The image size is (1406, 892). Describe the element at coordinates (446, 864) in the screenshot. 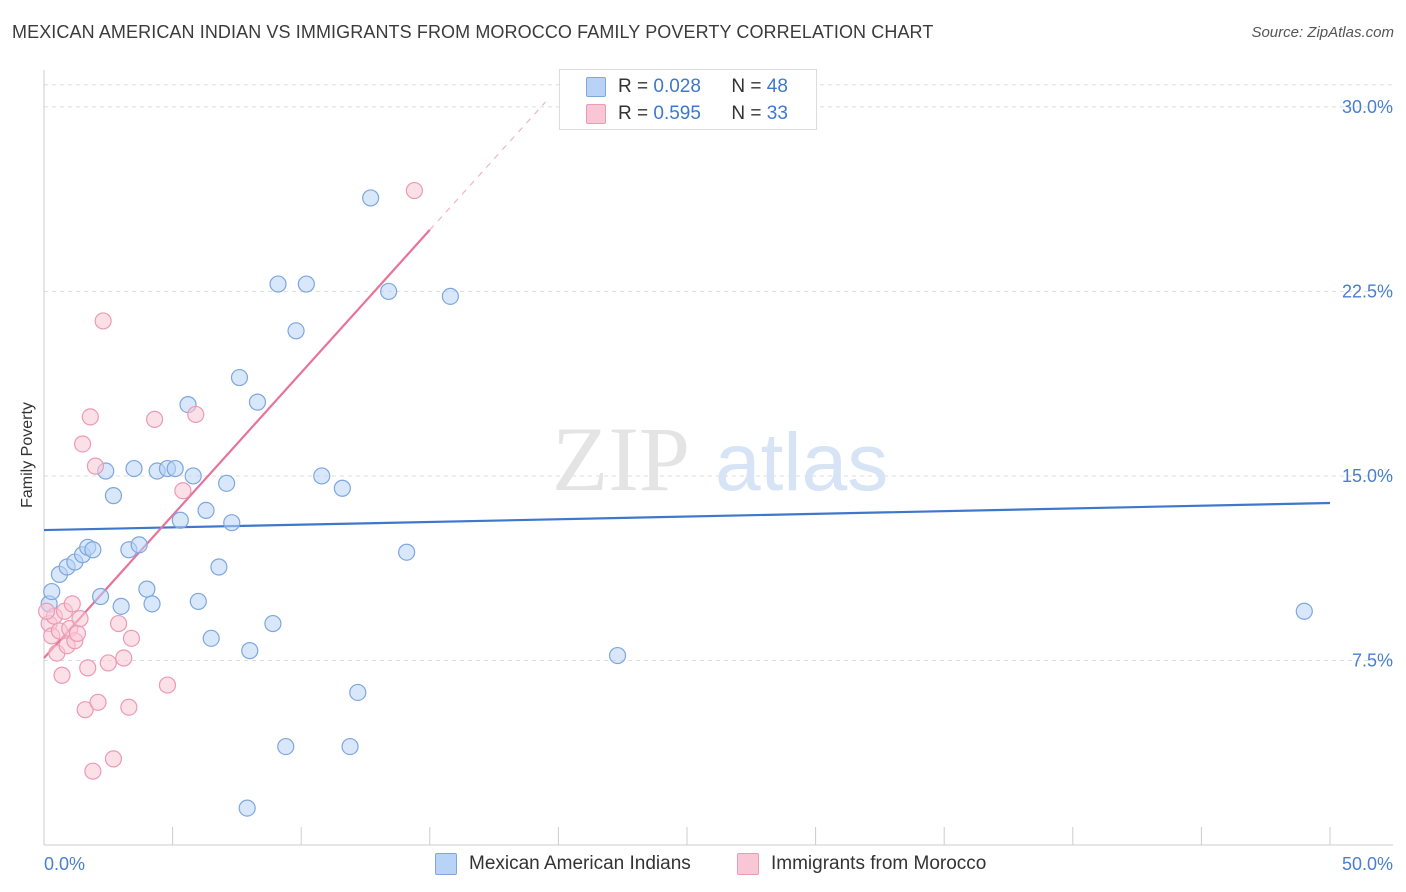

I see `series-swatch-blue` at that location.